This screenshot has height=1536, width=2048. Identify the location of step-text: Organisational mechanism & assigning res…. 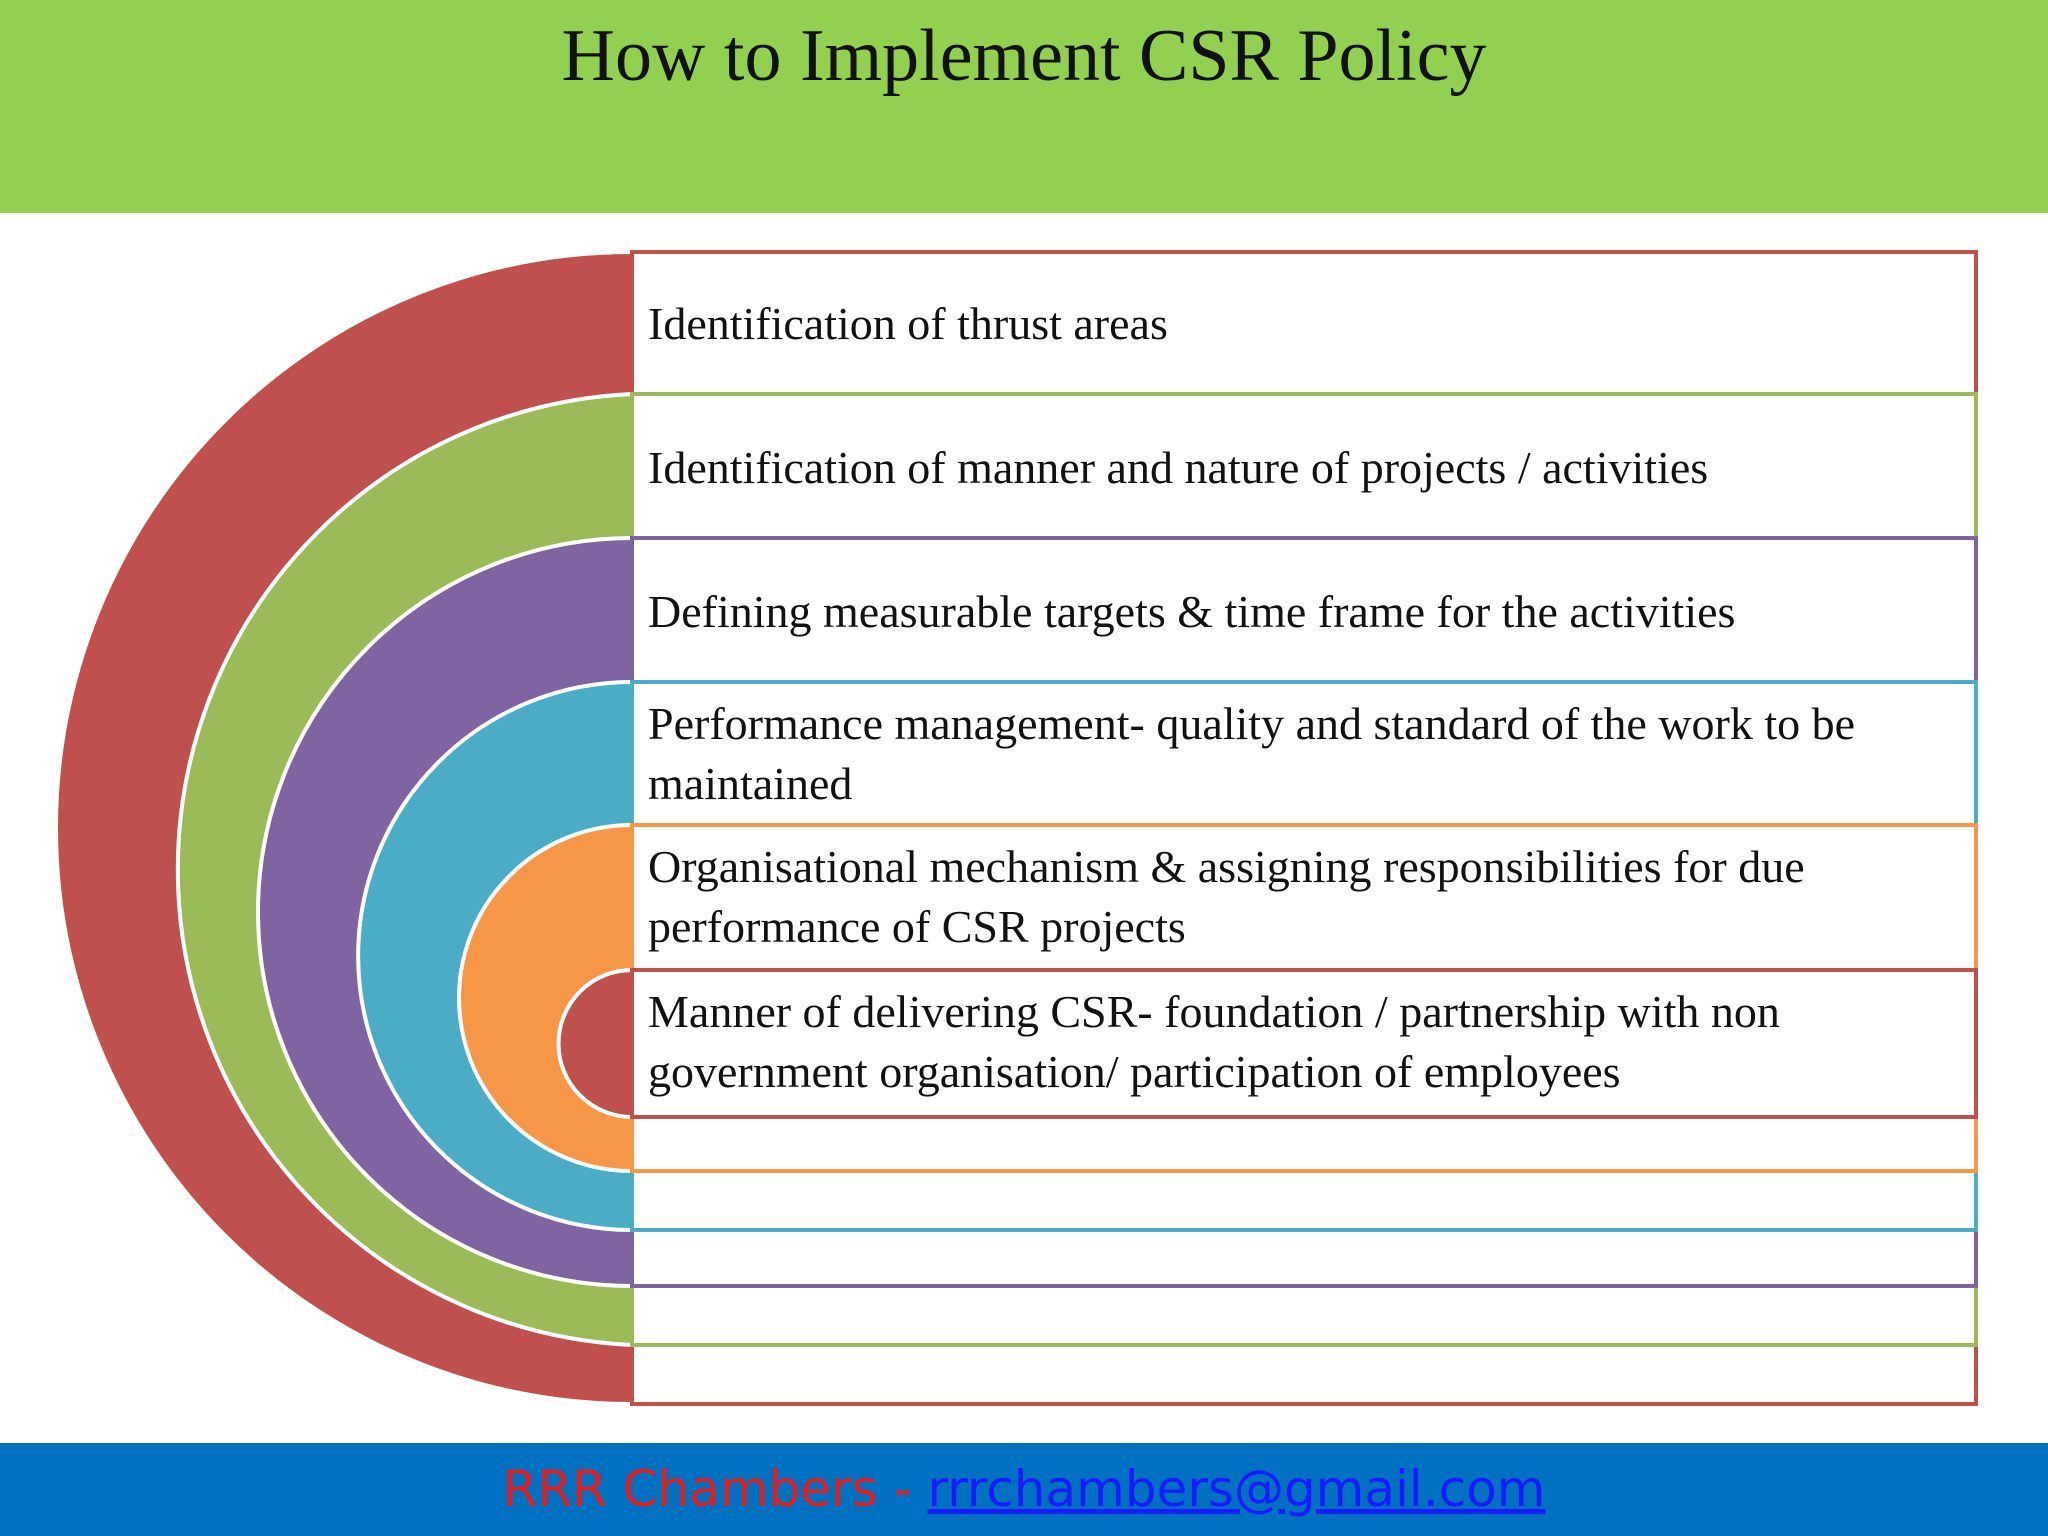
(1226, 896).